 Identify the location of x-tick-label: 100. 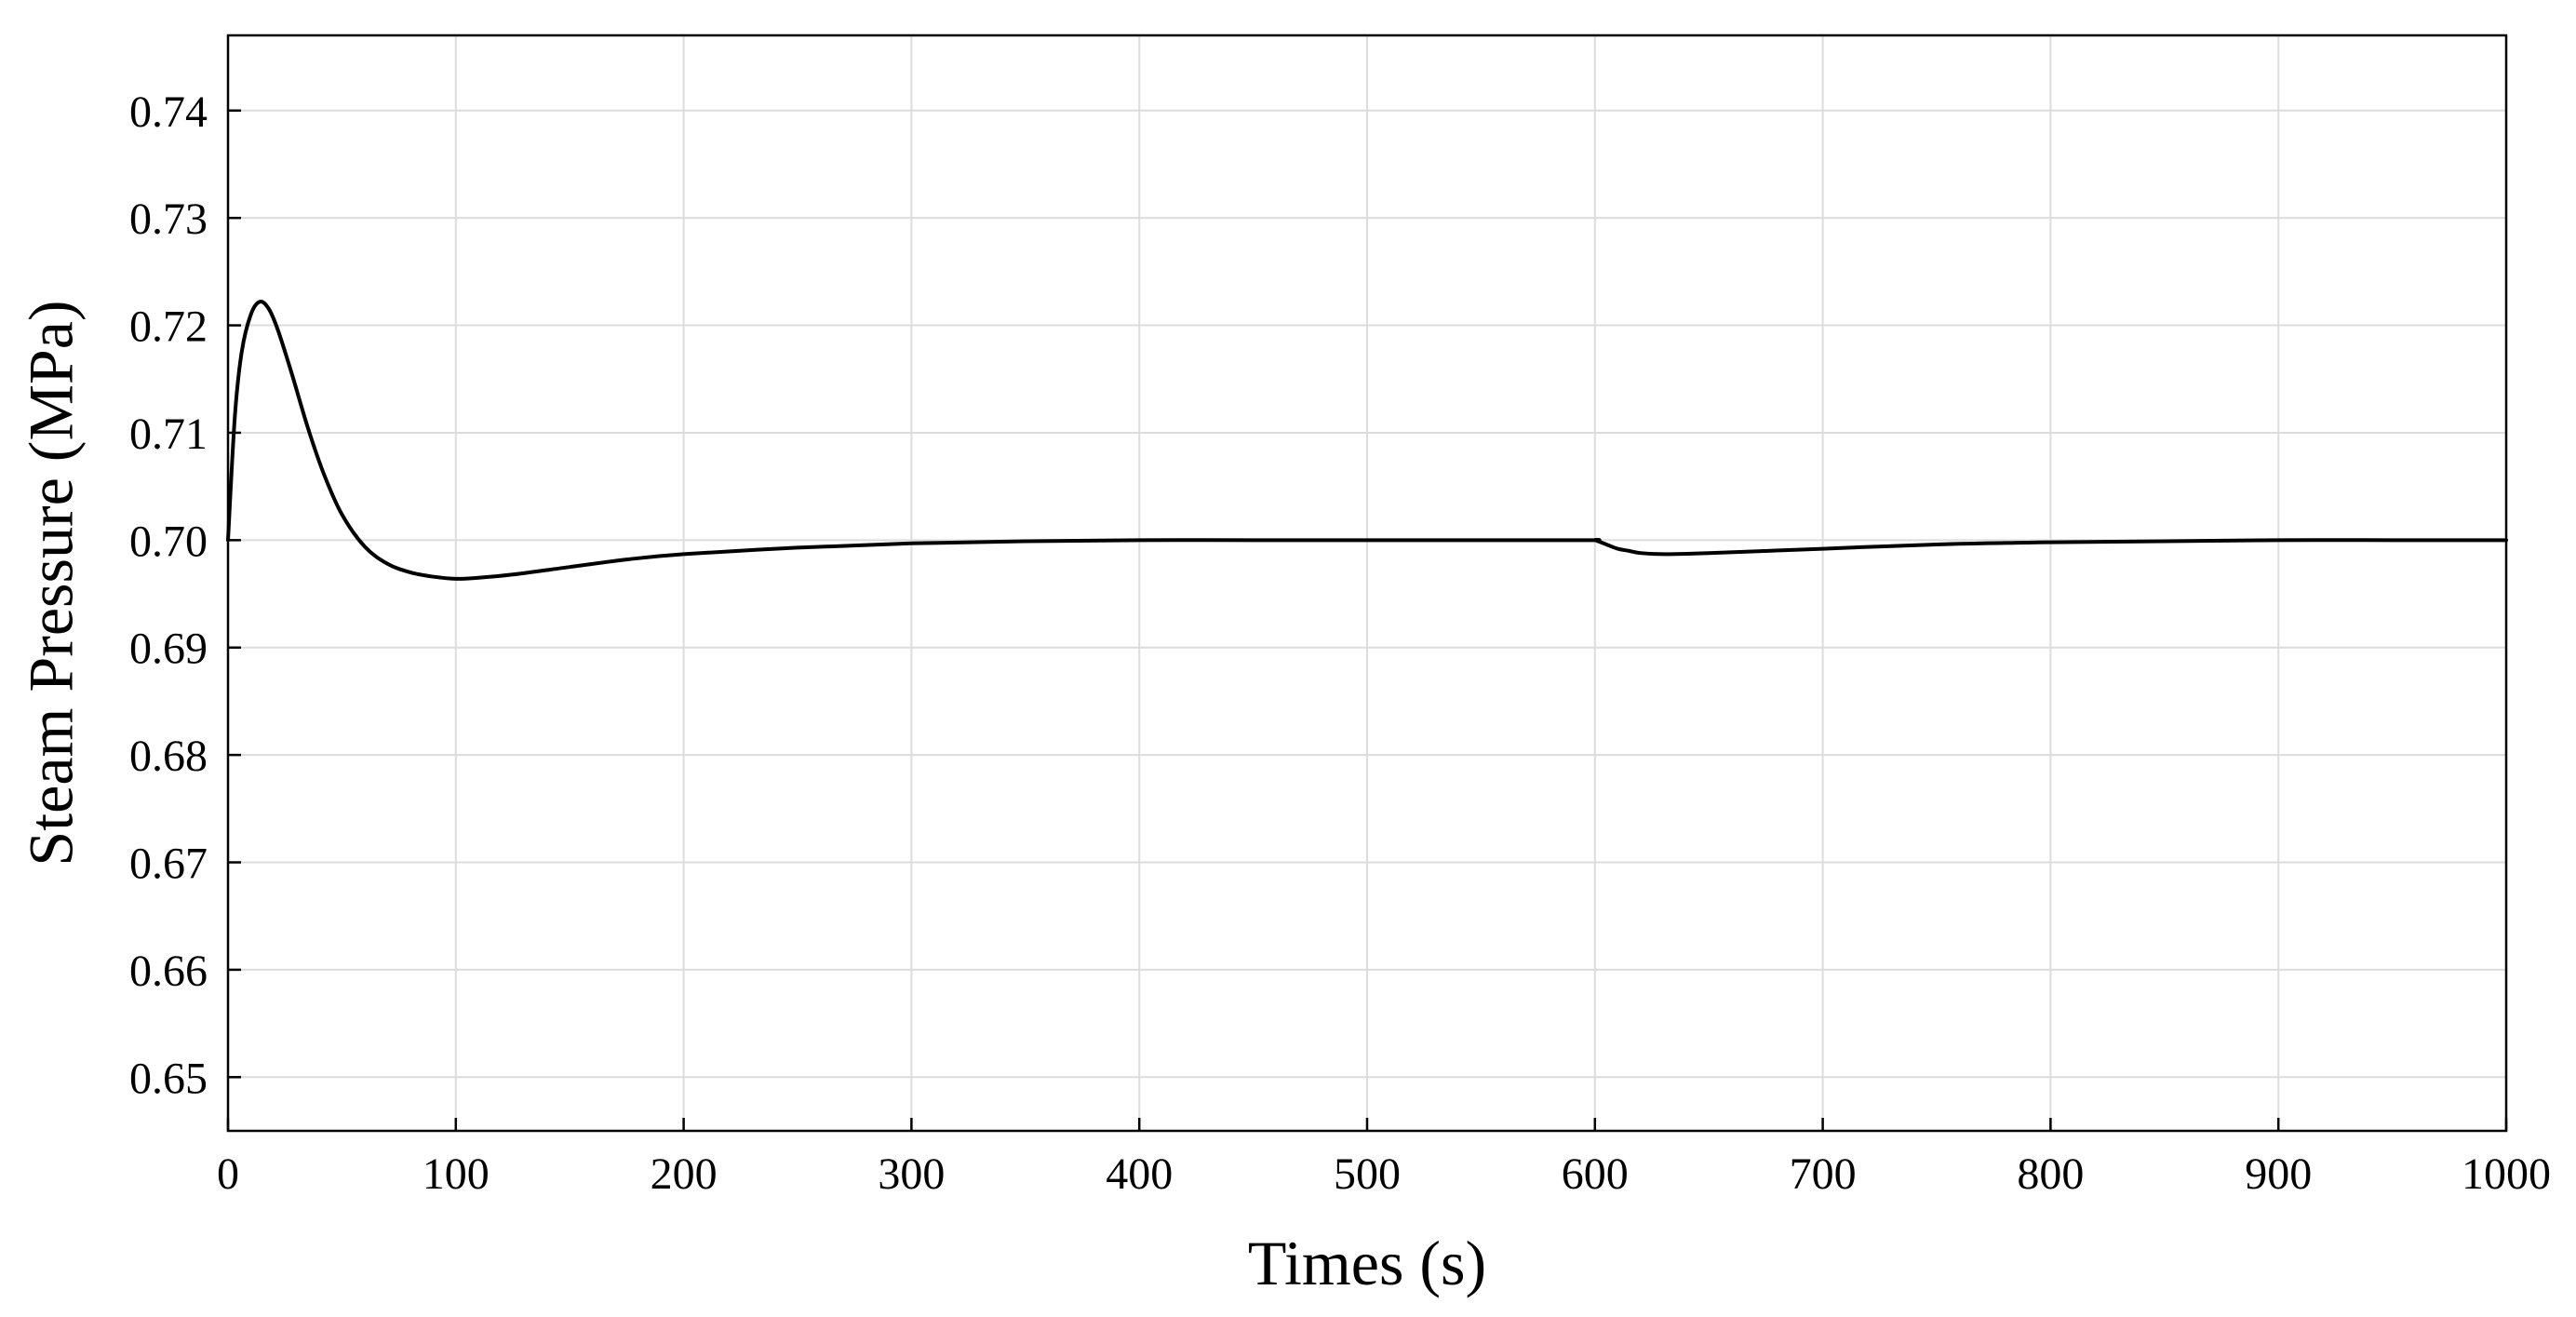
(456, 1174).